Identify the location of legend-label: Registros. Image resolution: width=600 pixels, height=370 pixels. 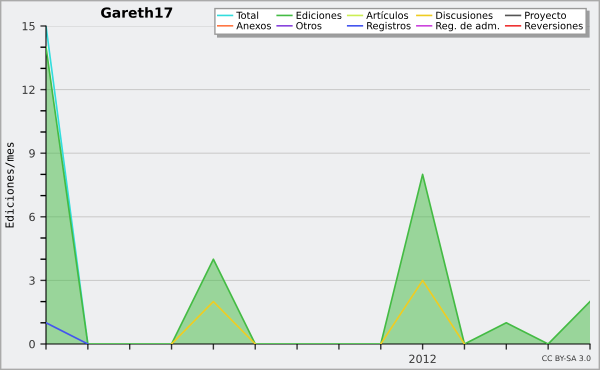
(389, 27).